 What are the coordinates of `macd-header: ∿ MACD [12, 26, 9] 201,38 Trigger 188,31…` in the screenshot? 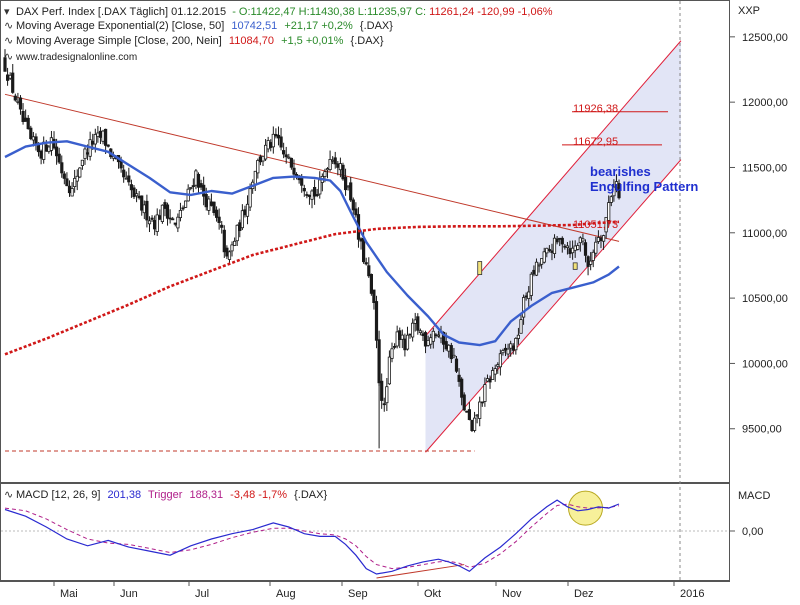 It's located at (165, 495).